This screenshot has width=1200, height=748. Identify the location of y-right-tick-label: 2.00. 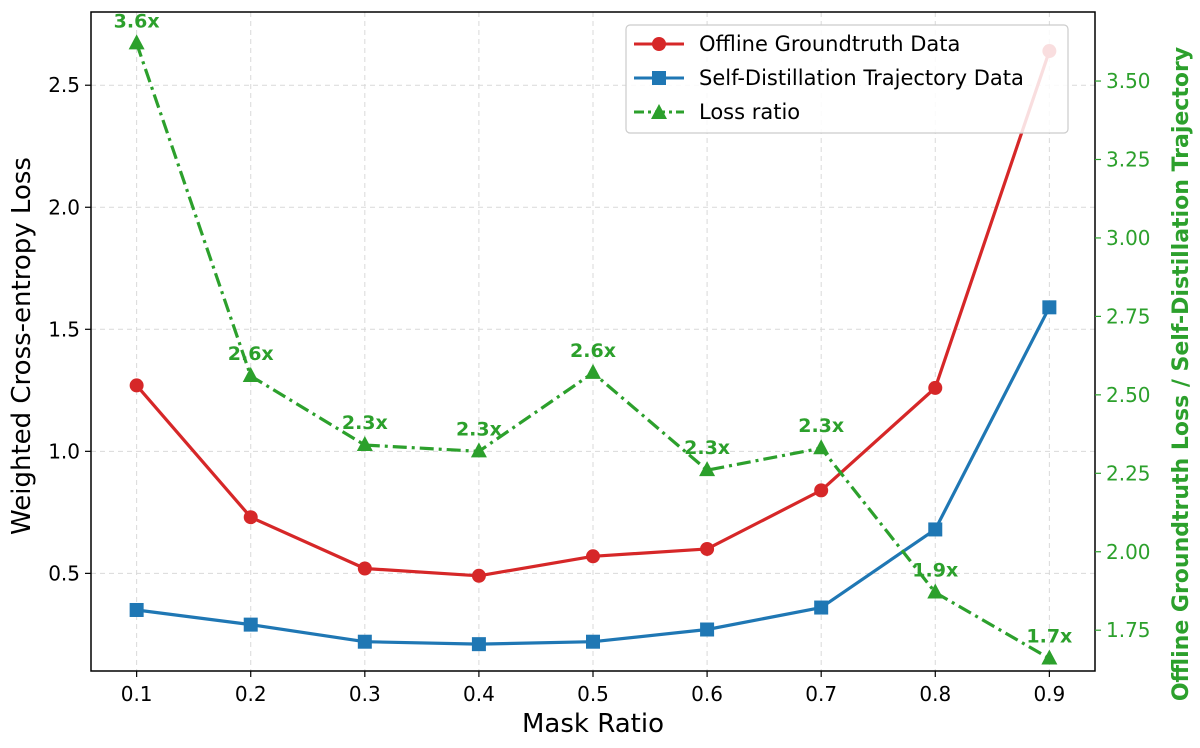
(1128, 552).